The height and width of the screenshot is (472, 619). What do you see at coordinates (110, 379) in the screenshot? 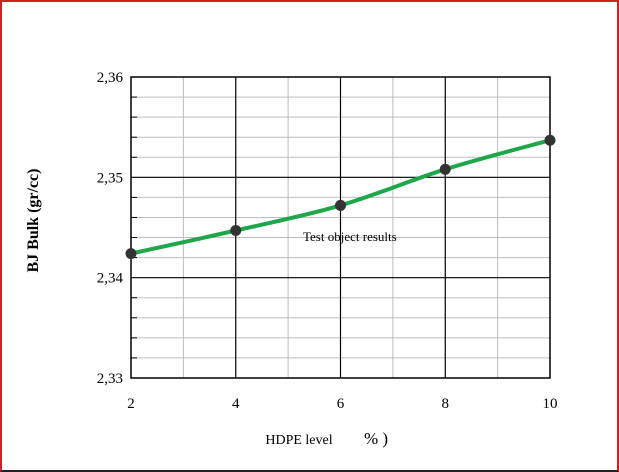
I see `y-tick-label: 2,33` at bounding box center [110, 379].